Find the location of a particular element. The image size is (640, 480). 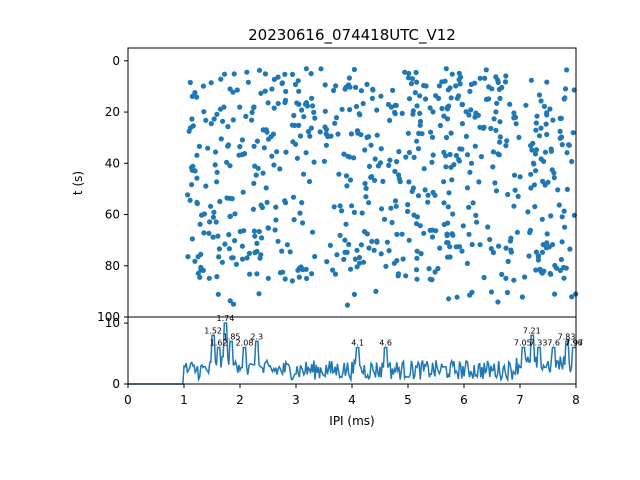

chart-title: 20230616_074418UTC_V12 is located at coordinates (352, 35).